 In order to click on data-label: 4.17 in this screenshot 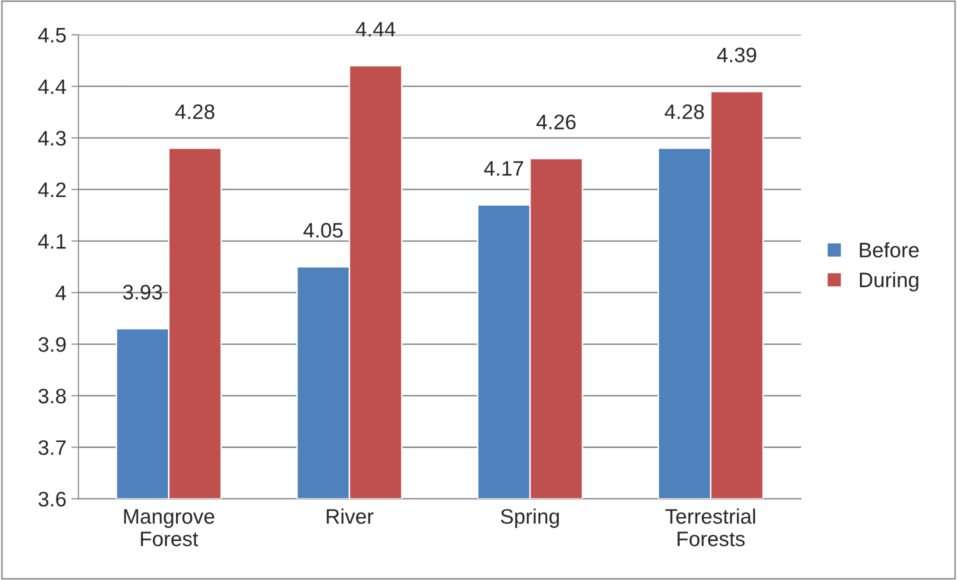, I will do `click(504, 168)`.